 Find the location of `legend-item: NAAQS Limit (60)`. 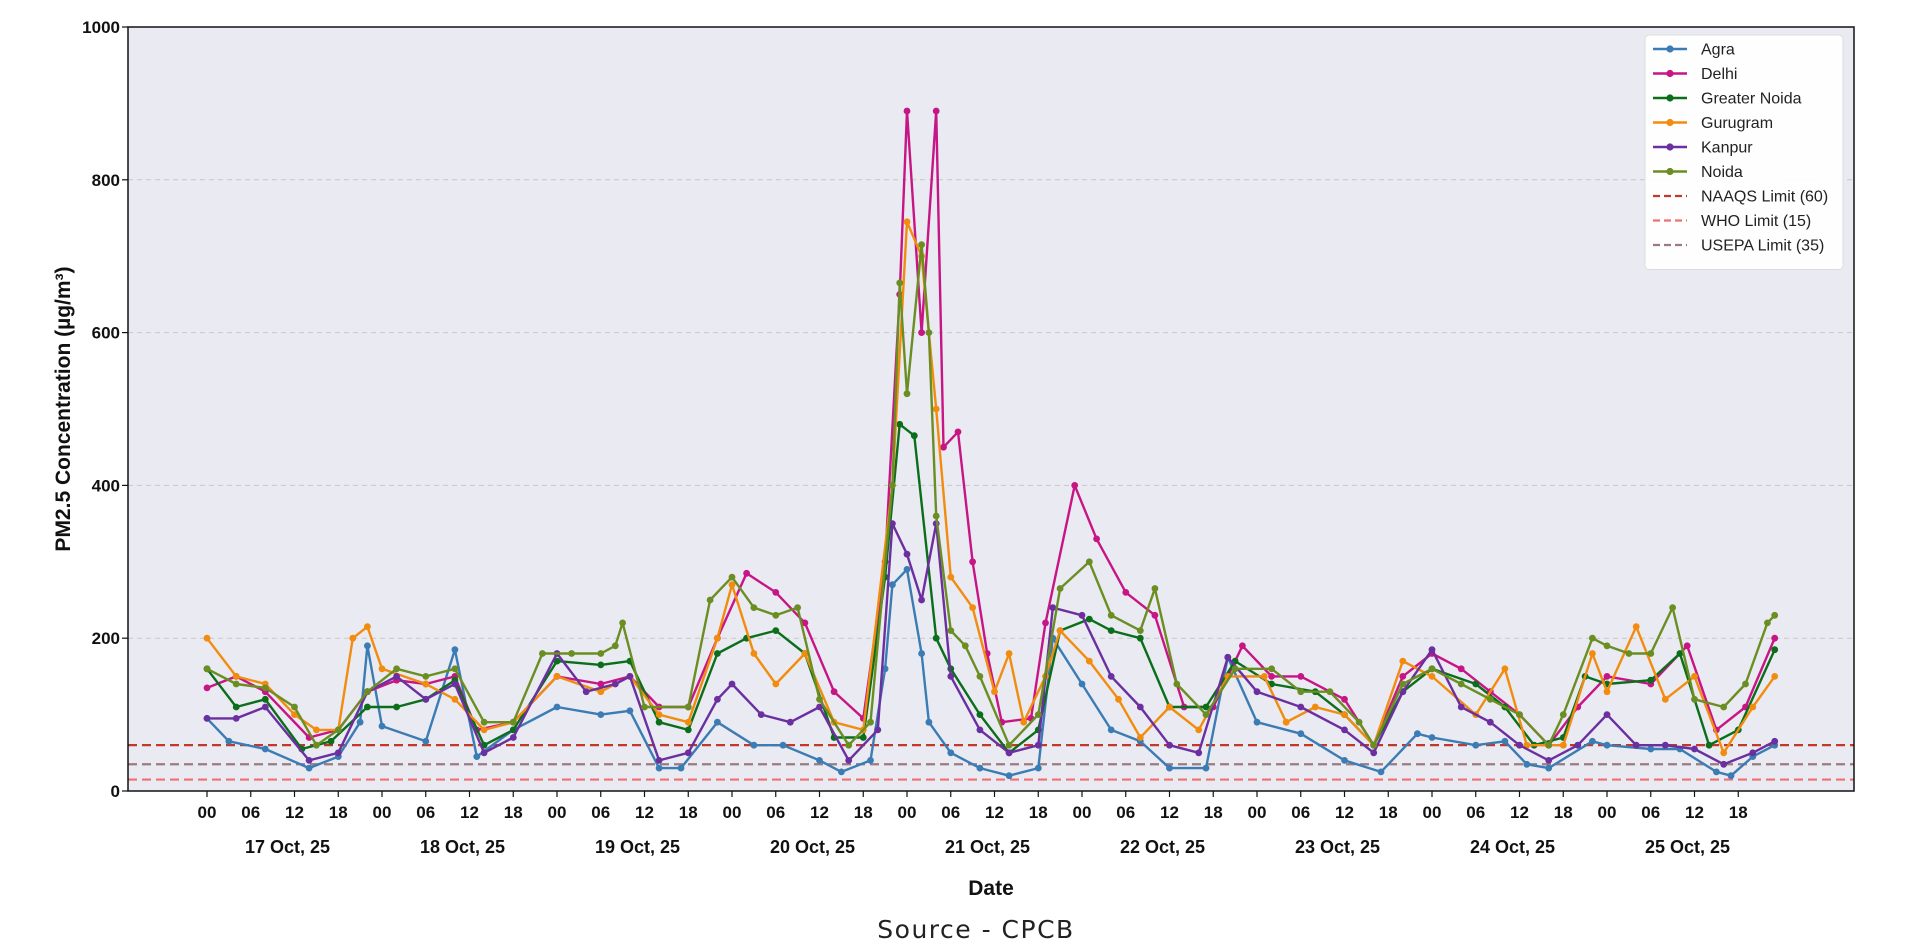

legend-item: NAAQS Limit (60) is located at coordinates (1740, 197).